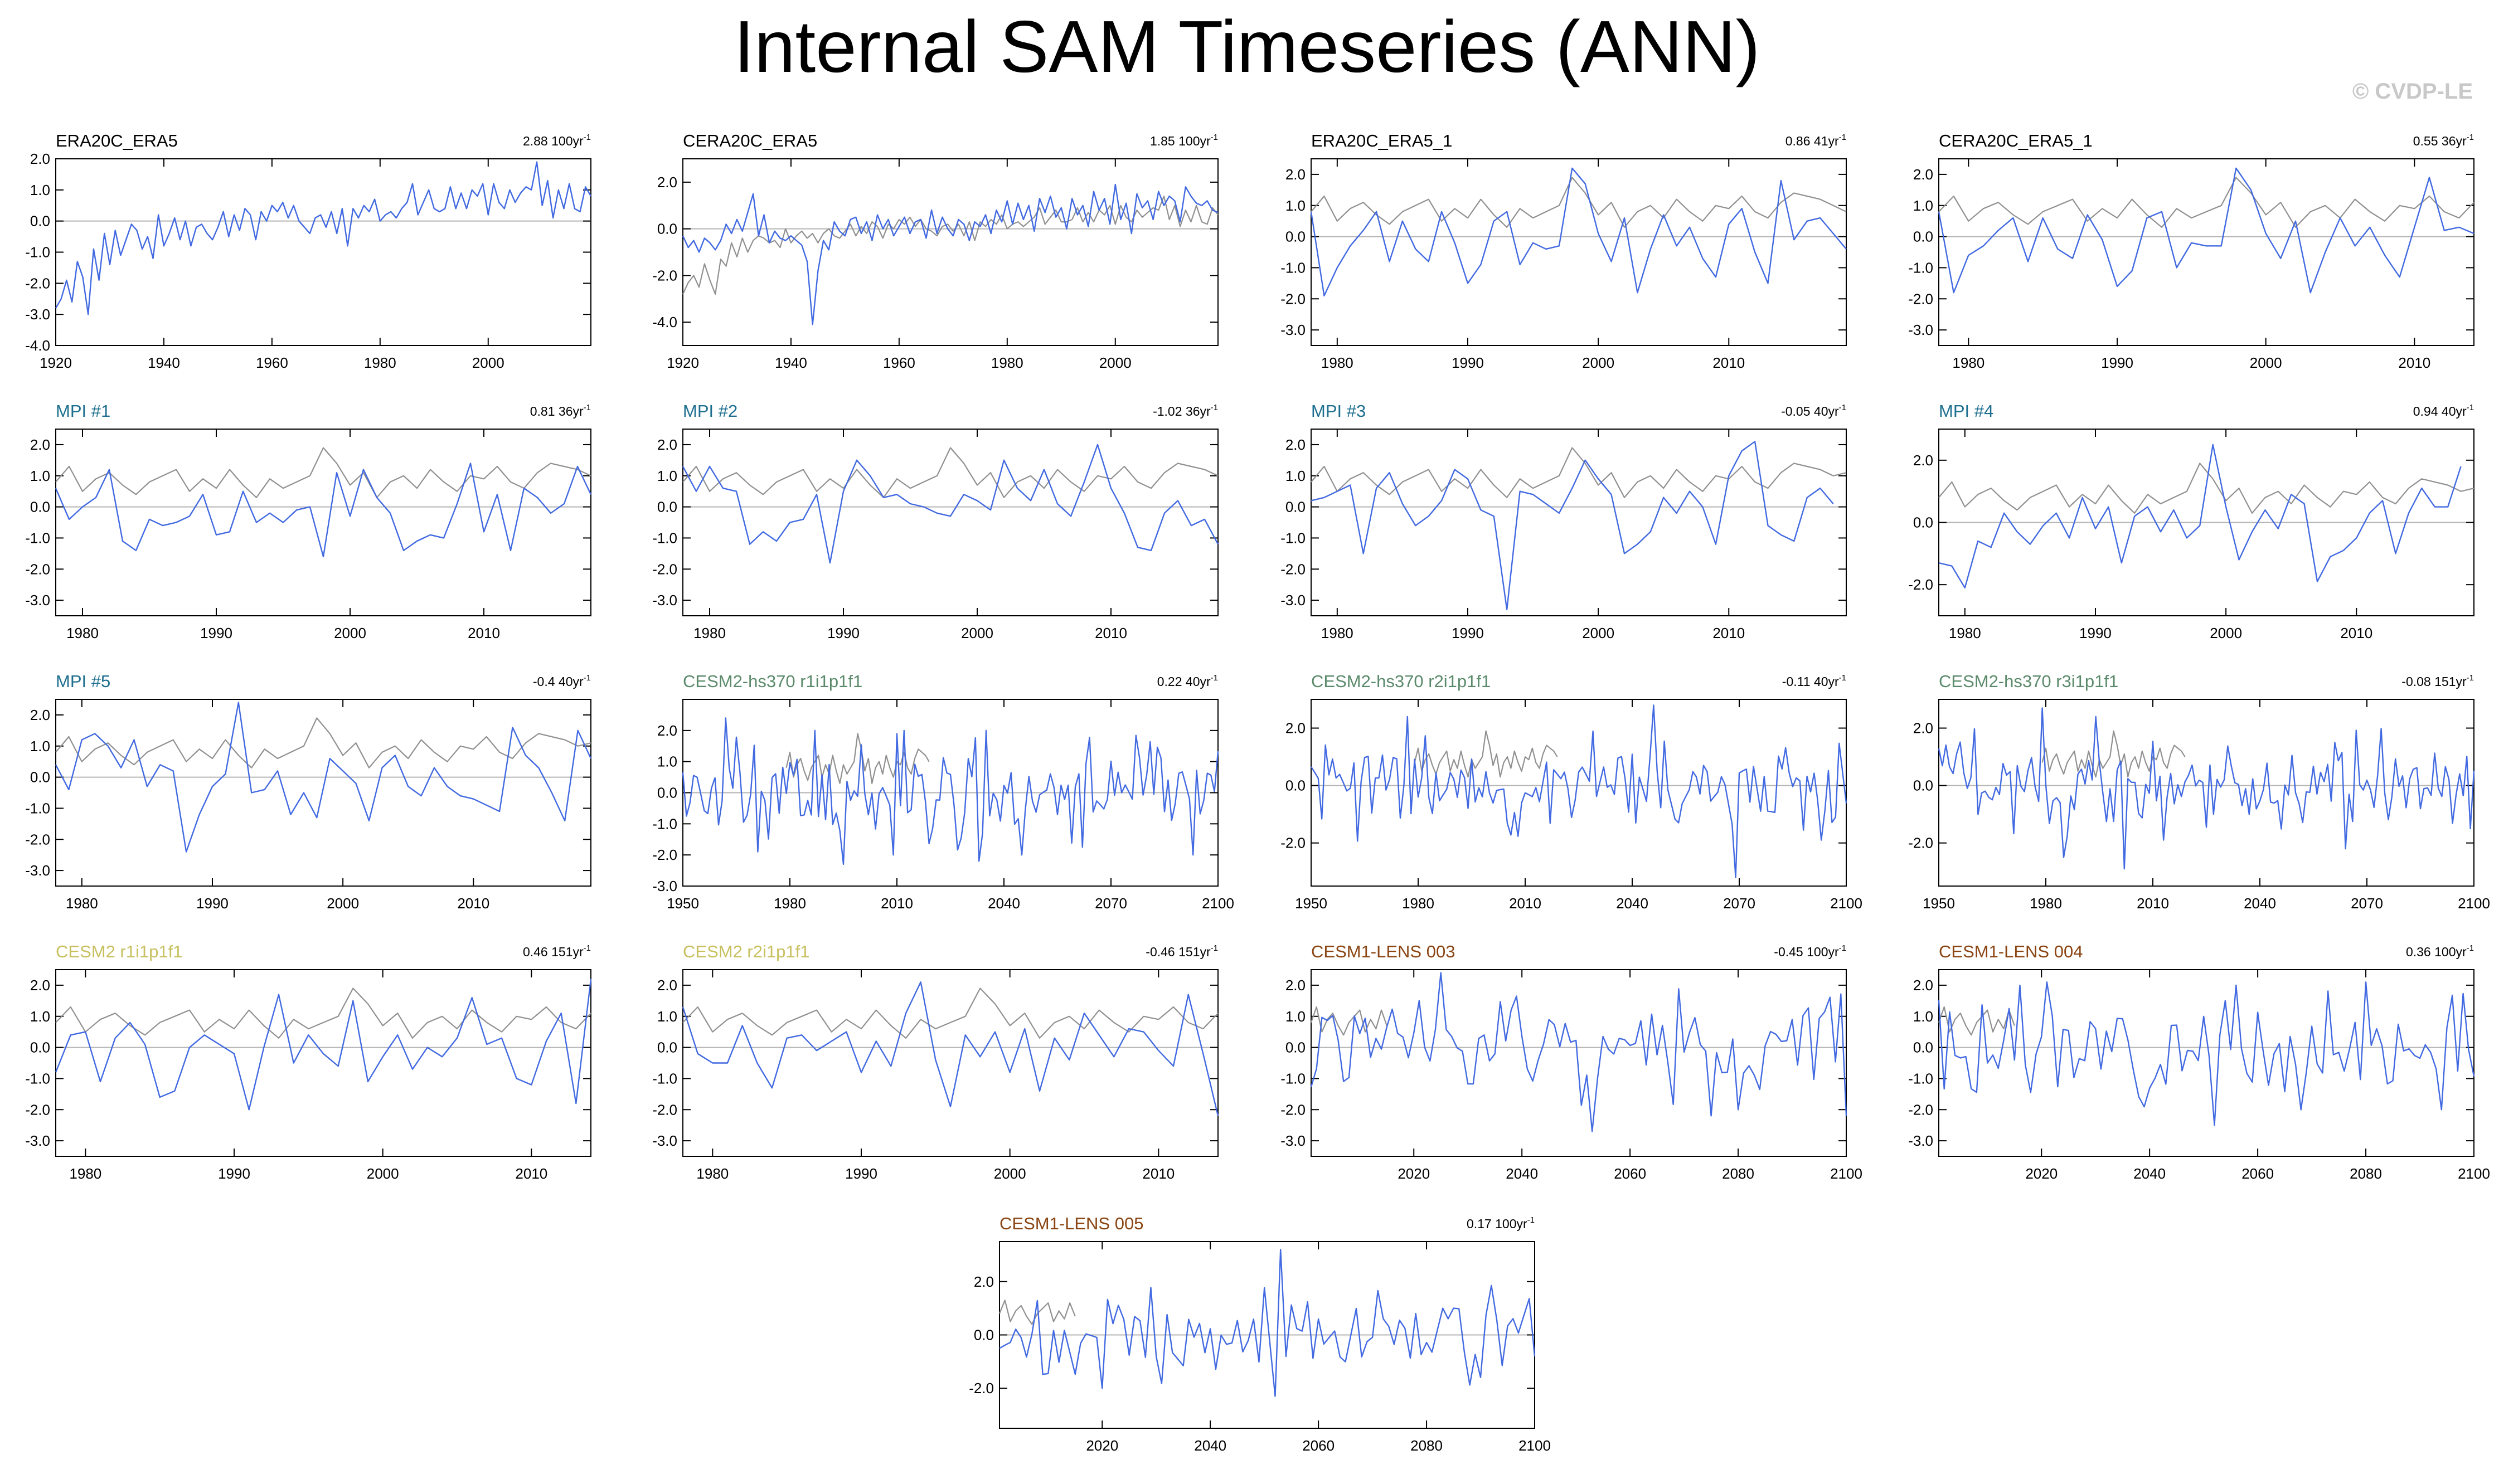 This screenshot has height=1484, width=2494. Describe the element at coordinates (1738, 1173) in the screenshot. I see `x-tick-label: 2080` at that location.